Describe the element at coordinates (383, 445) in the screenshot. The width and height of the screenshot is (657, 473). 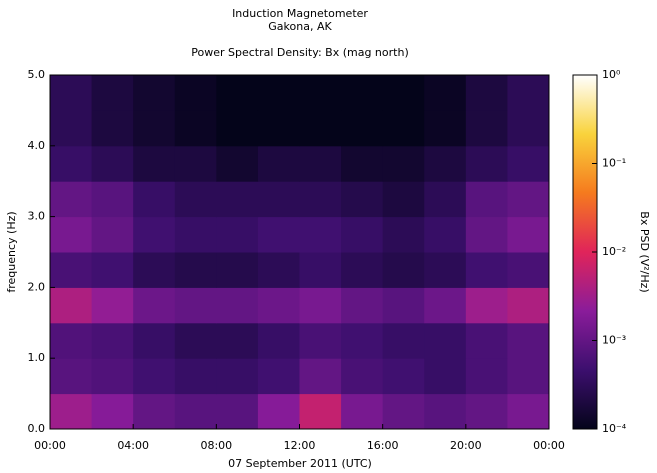
I see `x-tick-label: 16:00` at that location.